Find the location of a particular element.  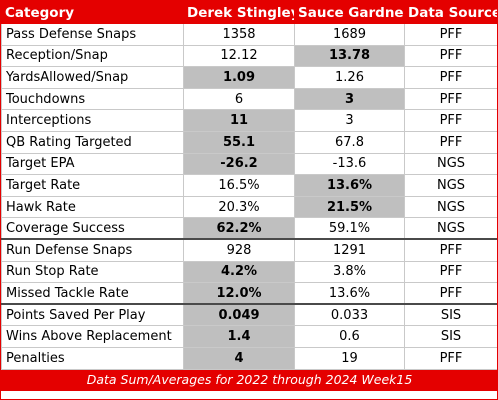

category-cell: Coverage Success is located at coordinates (92, 228).